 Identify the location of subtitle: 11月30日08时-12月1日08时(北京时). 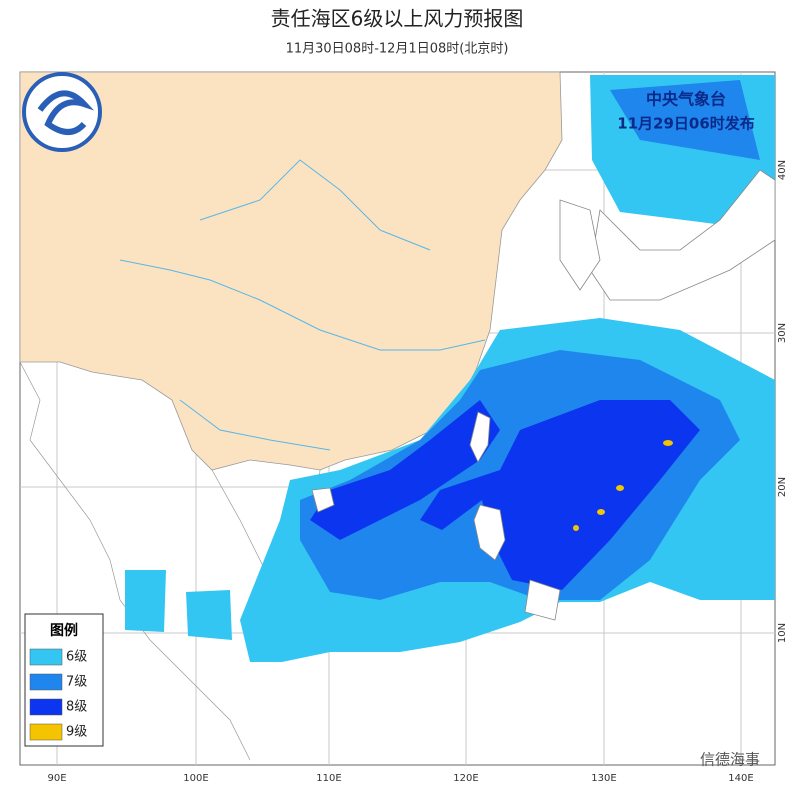
(397, 49).